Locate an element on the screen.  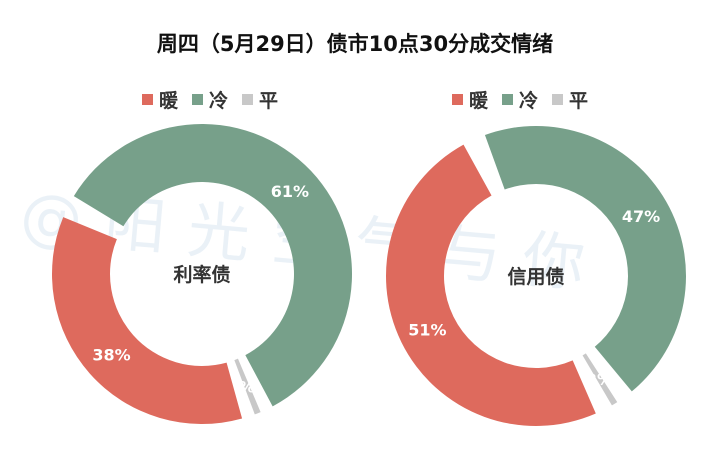
data-label-warm: 51% is located at coordinates (427, 329).